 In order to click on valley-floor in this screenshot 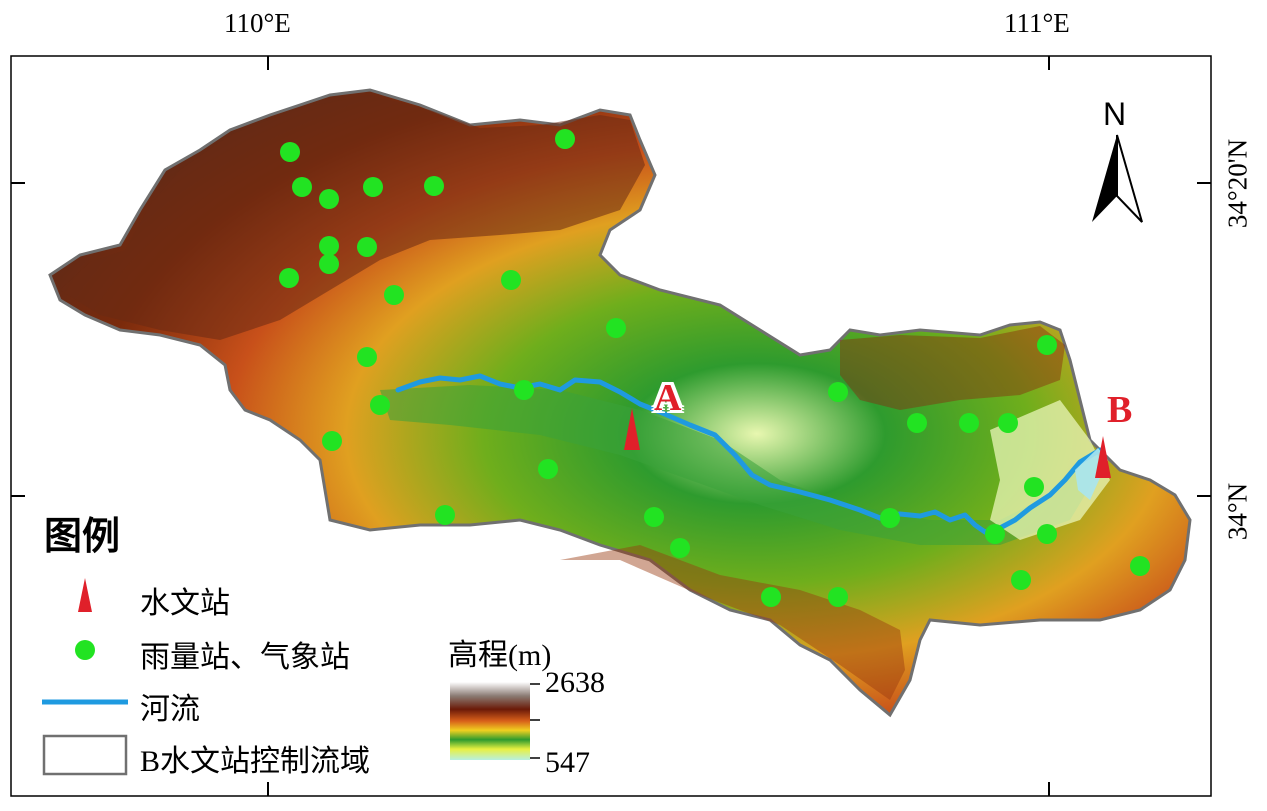, I will do `click(740, 465)`.